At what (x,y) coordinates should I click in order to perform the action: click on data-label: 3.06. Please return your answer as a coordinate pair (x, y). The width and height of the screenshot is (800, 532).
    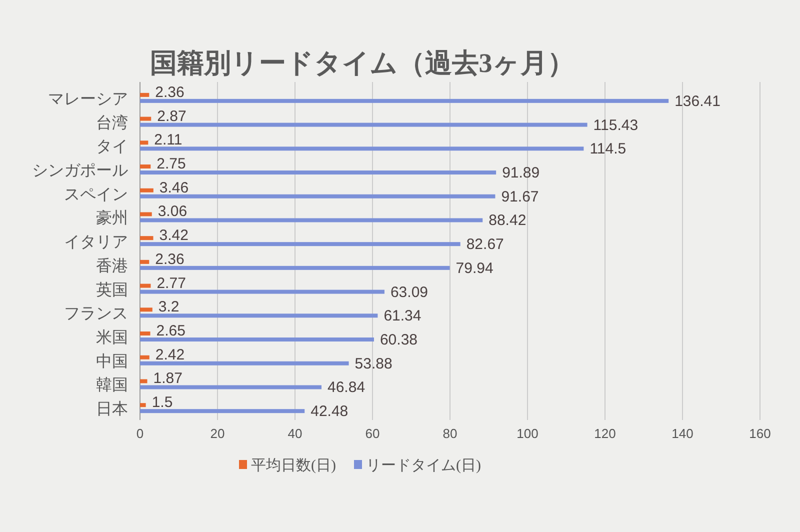
    Looking at the image, I should click on (173, 211).